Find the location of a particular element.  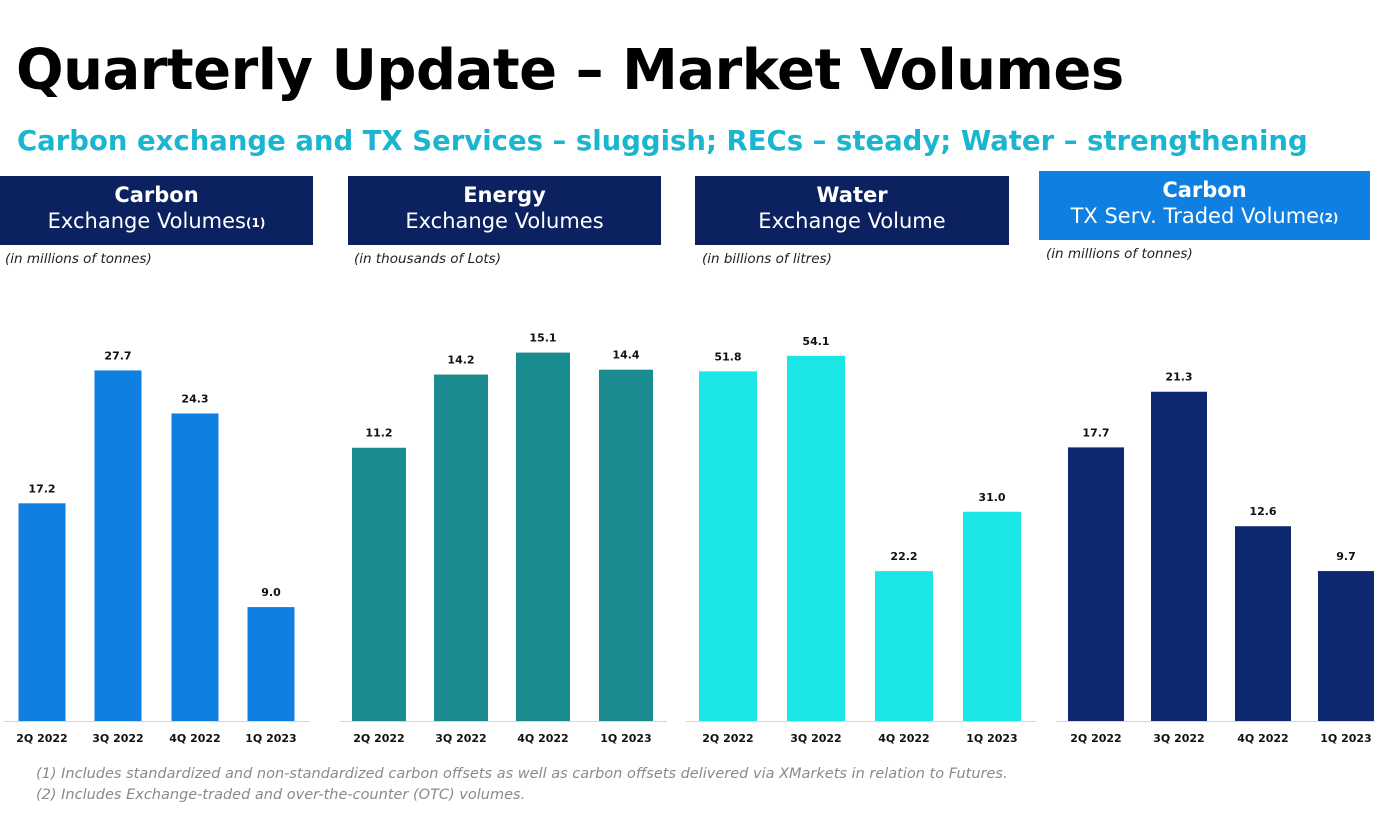

footnote-marker: (1) is located at coordinates (256, 223).